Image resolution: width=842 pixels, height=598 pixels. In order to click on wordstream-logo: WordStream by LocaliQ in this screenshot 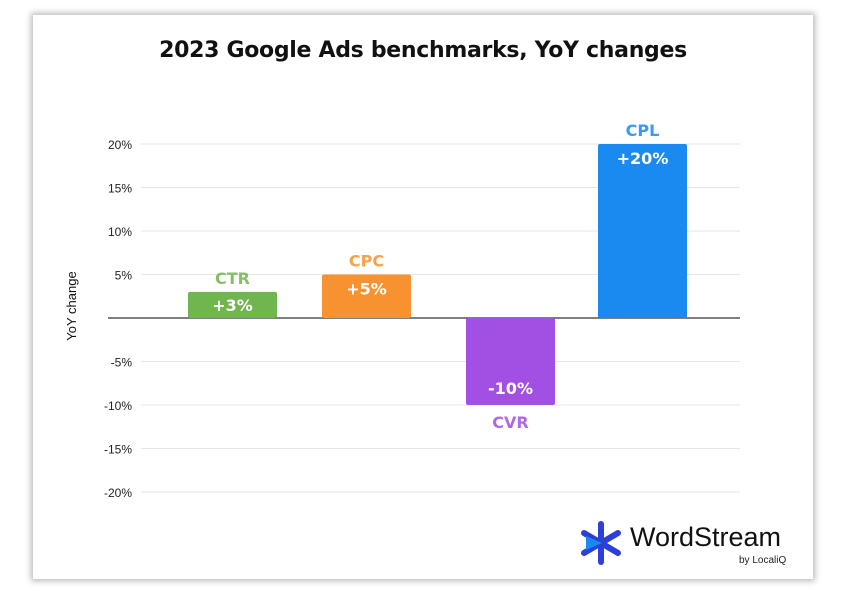, I will do `click(693, 544)`.